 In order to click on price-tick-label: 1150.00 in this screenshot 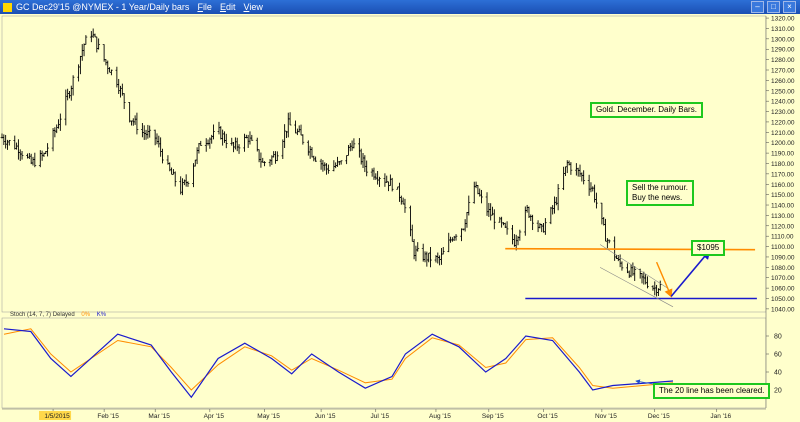, I will do `click(782, 195)`.